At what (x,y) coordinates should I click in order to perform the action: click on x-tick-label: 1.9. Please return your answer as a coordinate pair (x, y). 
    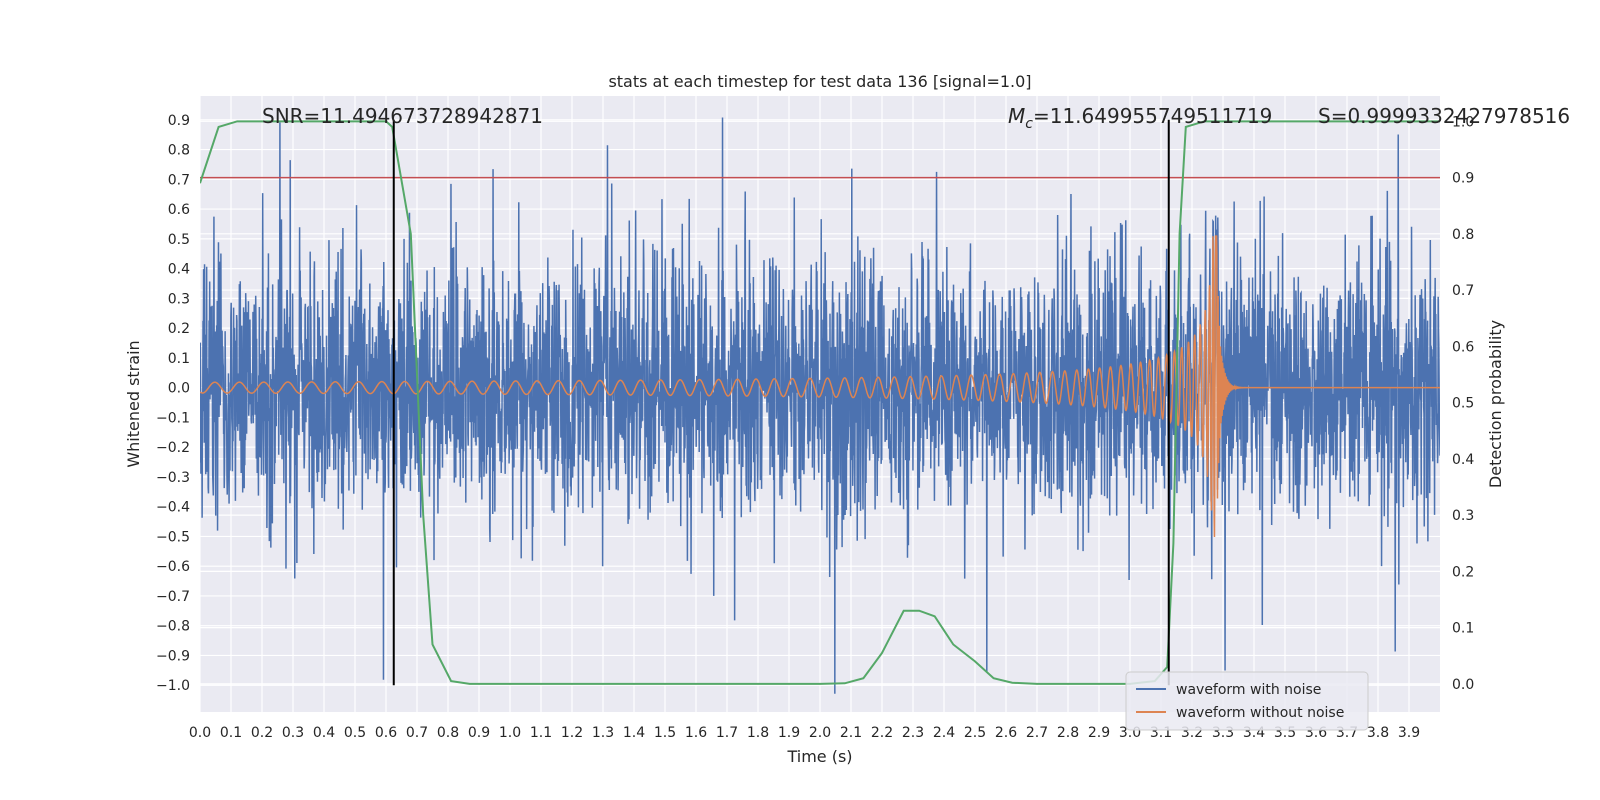
    Looking at the image, I should click on (789, 733).